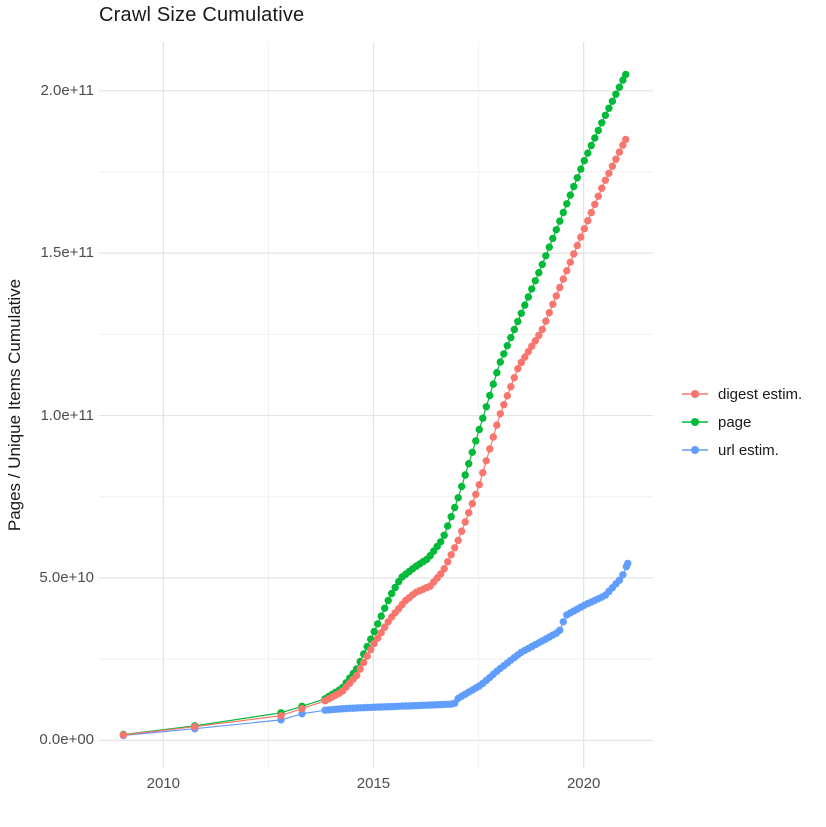 The height and width of the screenshot is (827, 826). What do you see at coordinates (760, 394) in the screenshot?
I see `legend-label: digest estim.` at bounding box center [760, 394].